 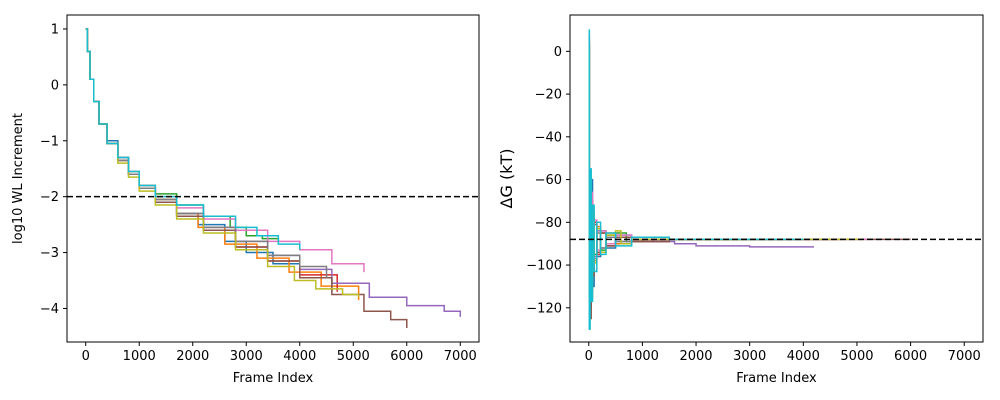 What do you see at coordinates (49, 309) in the screenshot?
I see `y-tick-label: −4` at bounding box center [49, 309].